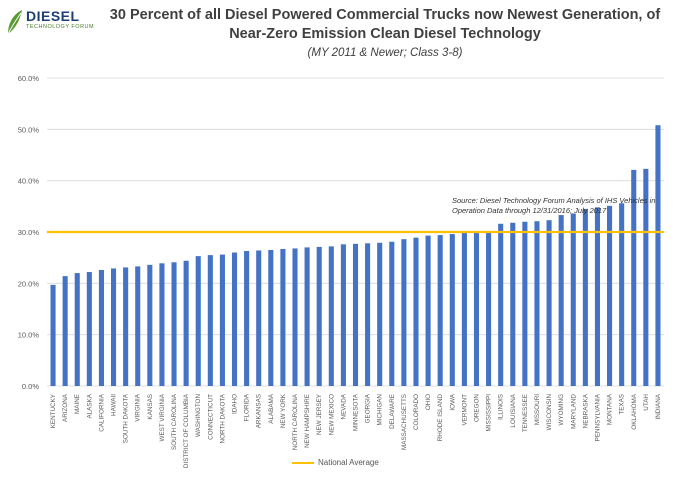  I want to click on x-tick-label: VIRGINIA, so click(138, 407).